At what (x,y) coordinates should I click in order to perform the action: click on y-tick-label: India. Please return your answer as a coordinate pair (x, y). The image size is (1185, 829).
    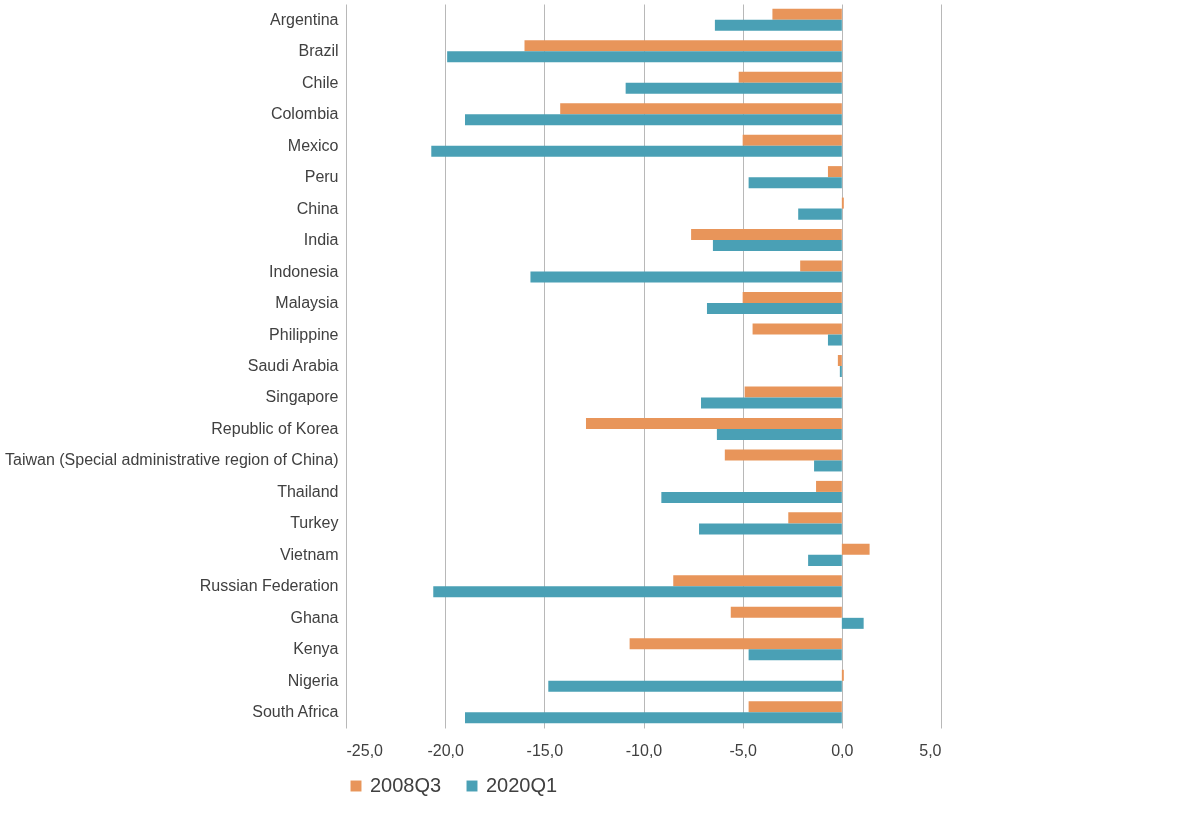
    Looking at the image, I should click on (321, 240).